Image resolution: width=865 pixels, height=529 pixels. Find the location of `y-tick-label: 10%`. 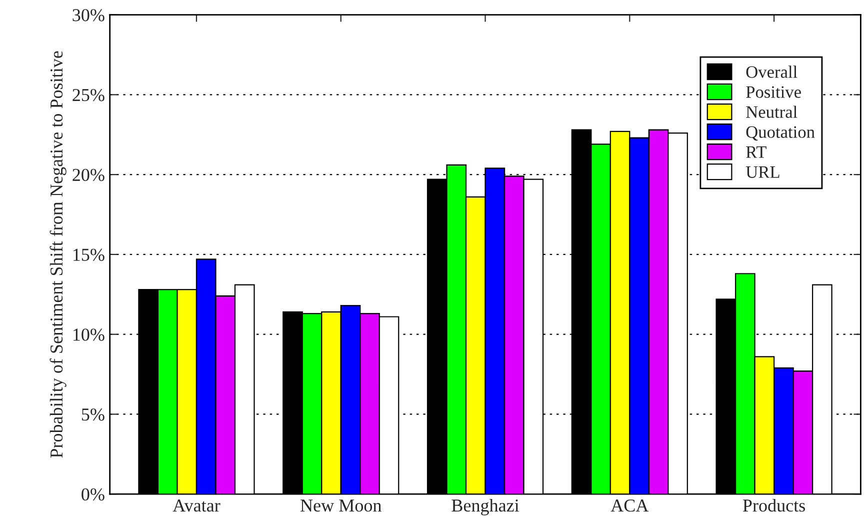

y-tick-label: 10% is located at coordinates (88, 334).